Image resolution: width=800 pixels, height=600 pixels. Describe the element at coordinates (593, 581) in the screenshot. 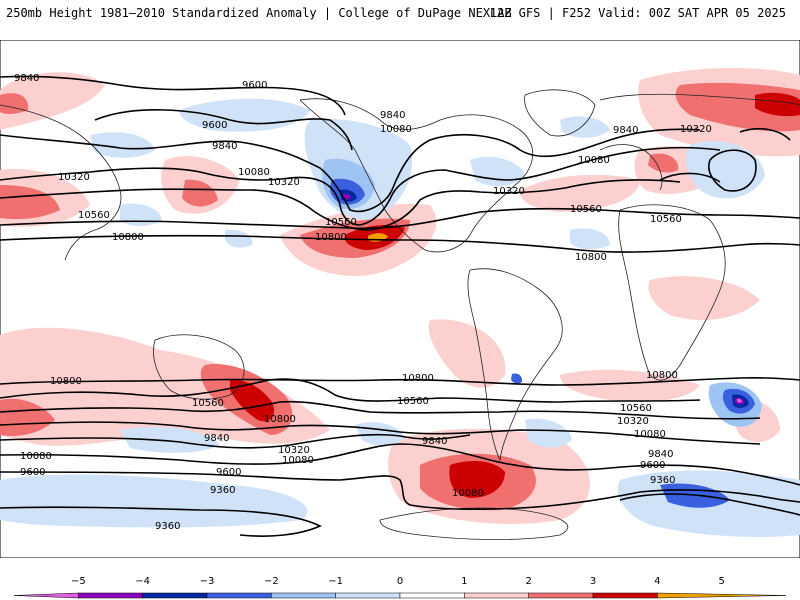

I see `legend-tick-label: 3` at that location.